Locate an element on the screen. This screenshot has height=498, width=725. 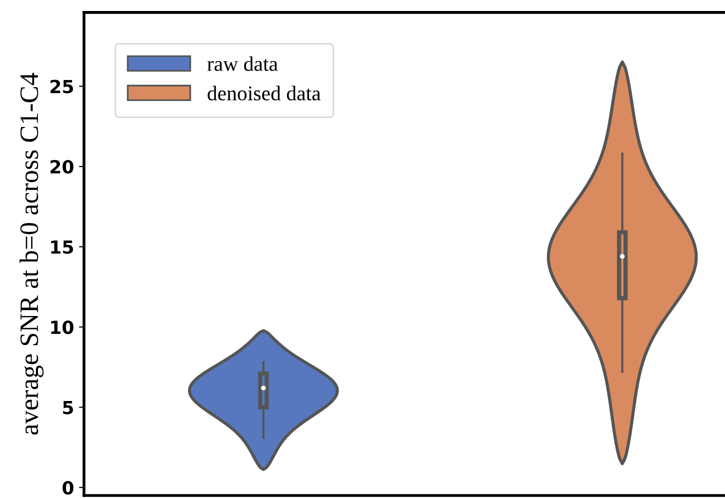
y-axis-title: average SNR at b=0 across C1-C4 is located at coordinates (32, 253).